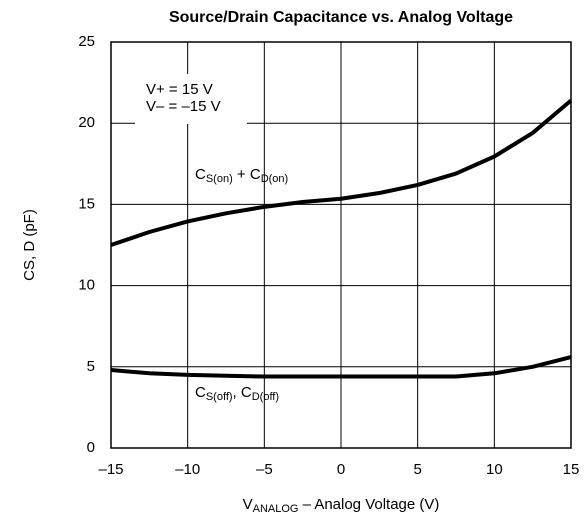 This screenshot has height=525, width=584. I want to click on series-label-part: + C, so click(247, 174).